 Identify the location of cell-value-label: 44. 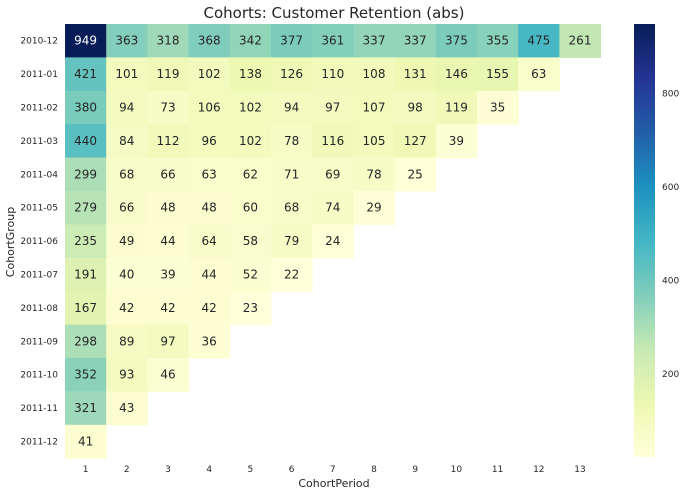
(167, 241).